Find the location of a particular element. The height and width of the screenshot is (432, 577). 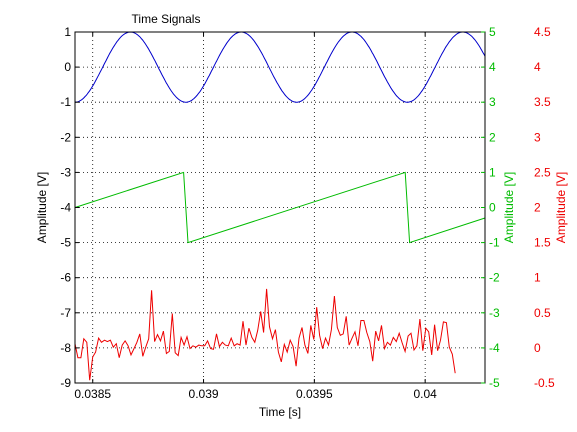

x-tick-label: 0.0395 is located at coordinates (314, 394).